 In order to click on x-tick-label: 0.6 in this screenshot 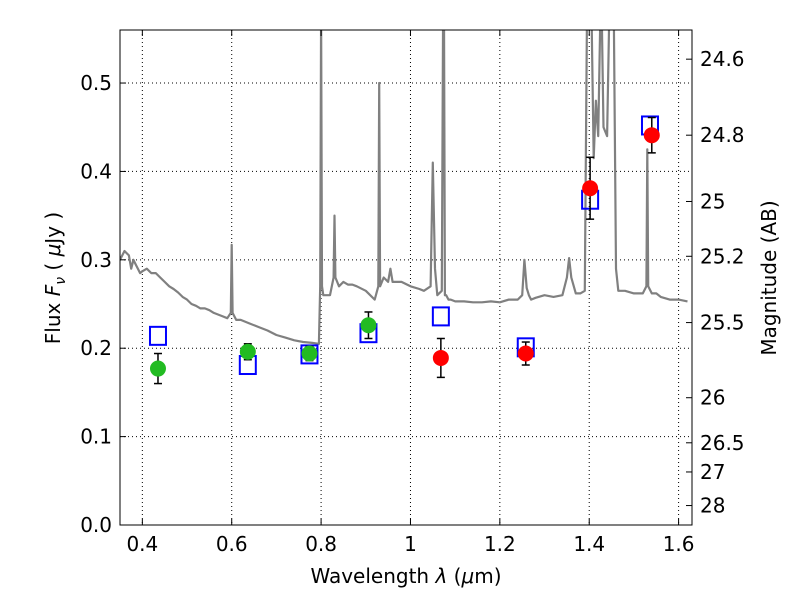, I will do `click(232, 544)`.